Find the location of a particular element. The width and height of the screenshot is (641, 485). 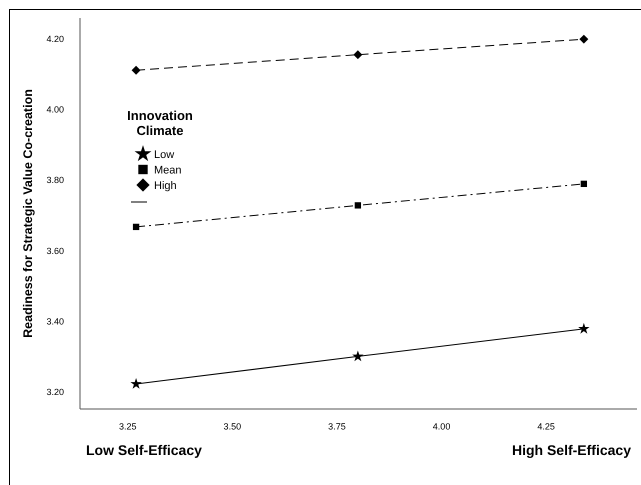

legend-title: Innovation Climate is located at coordinates (160, 123).